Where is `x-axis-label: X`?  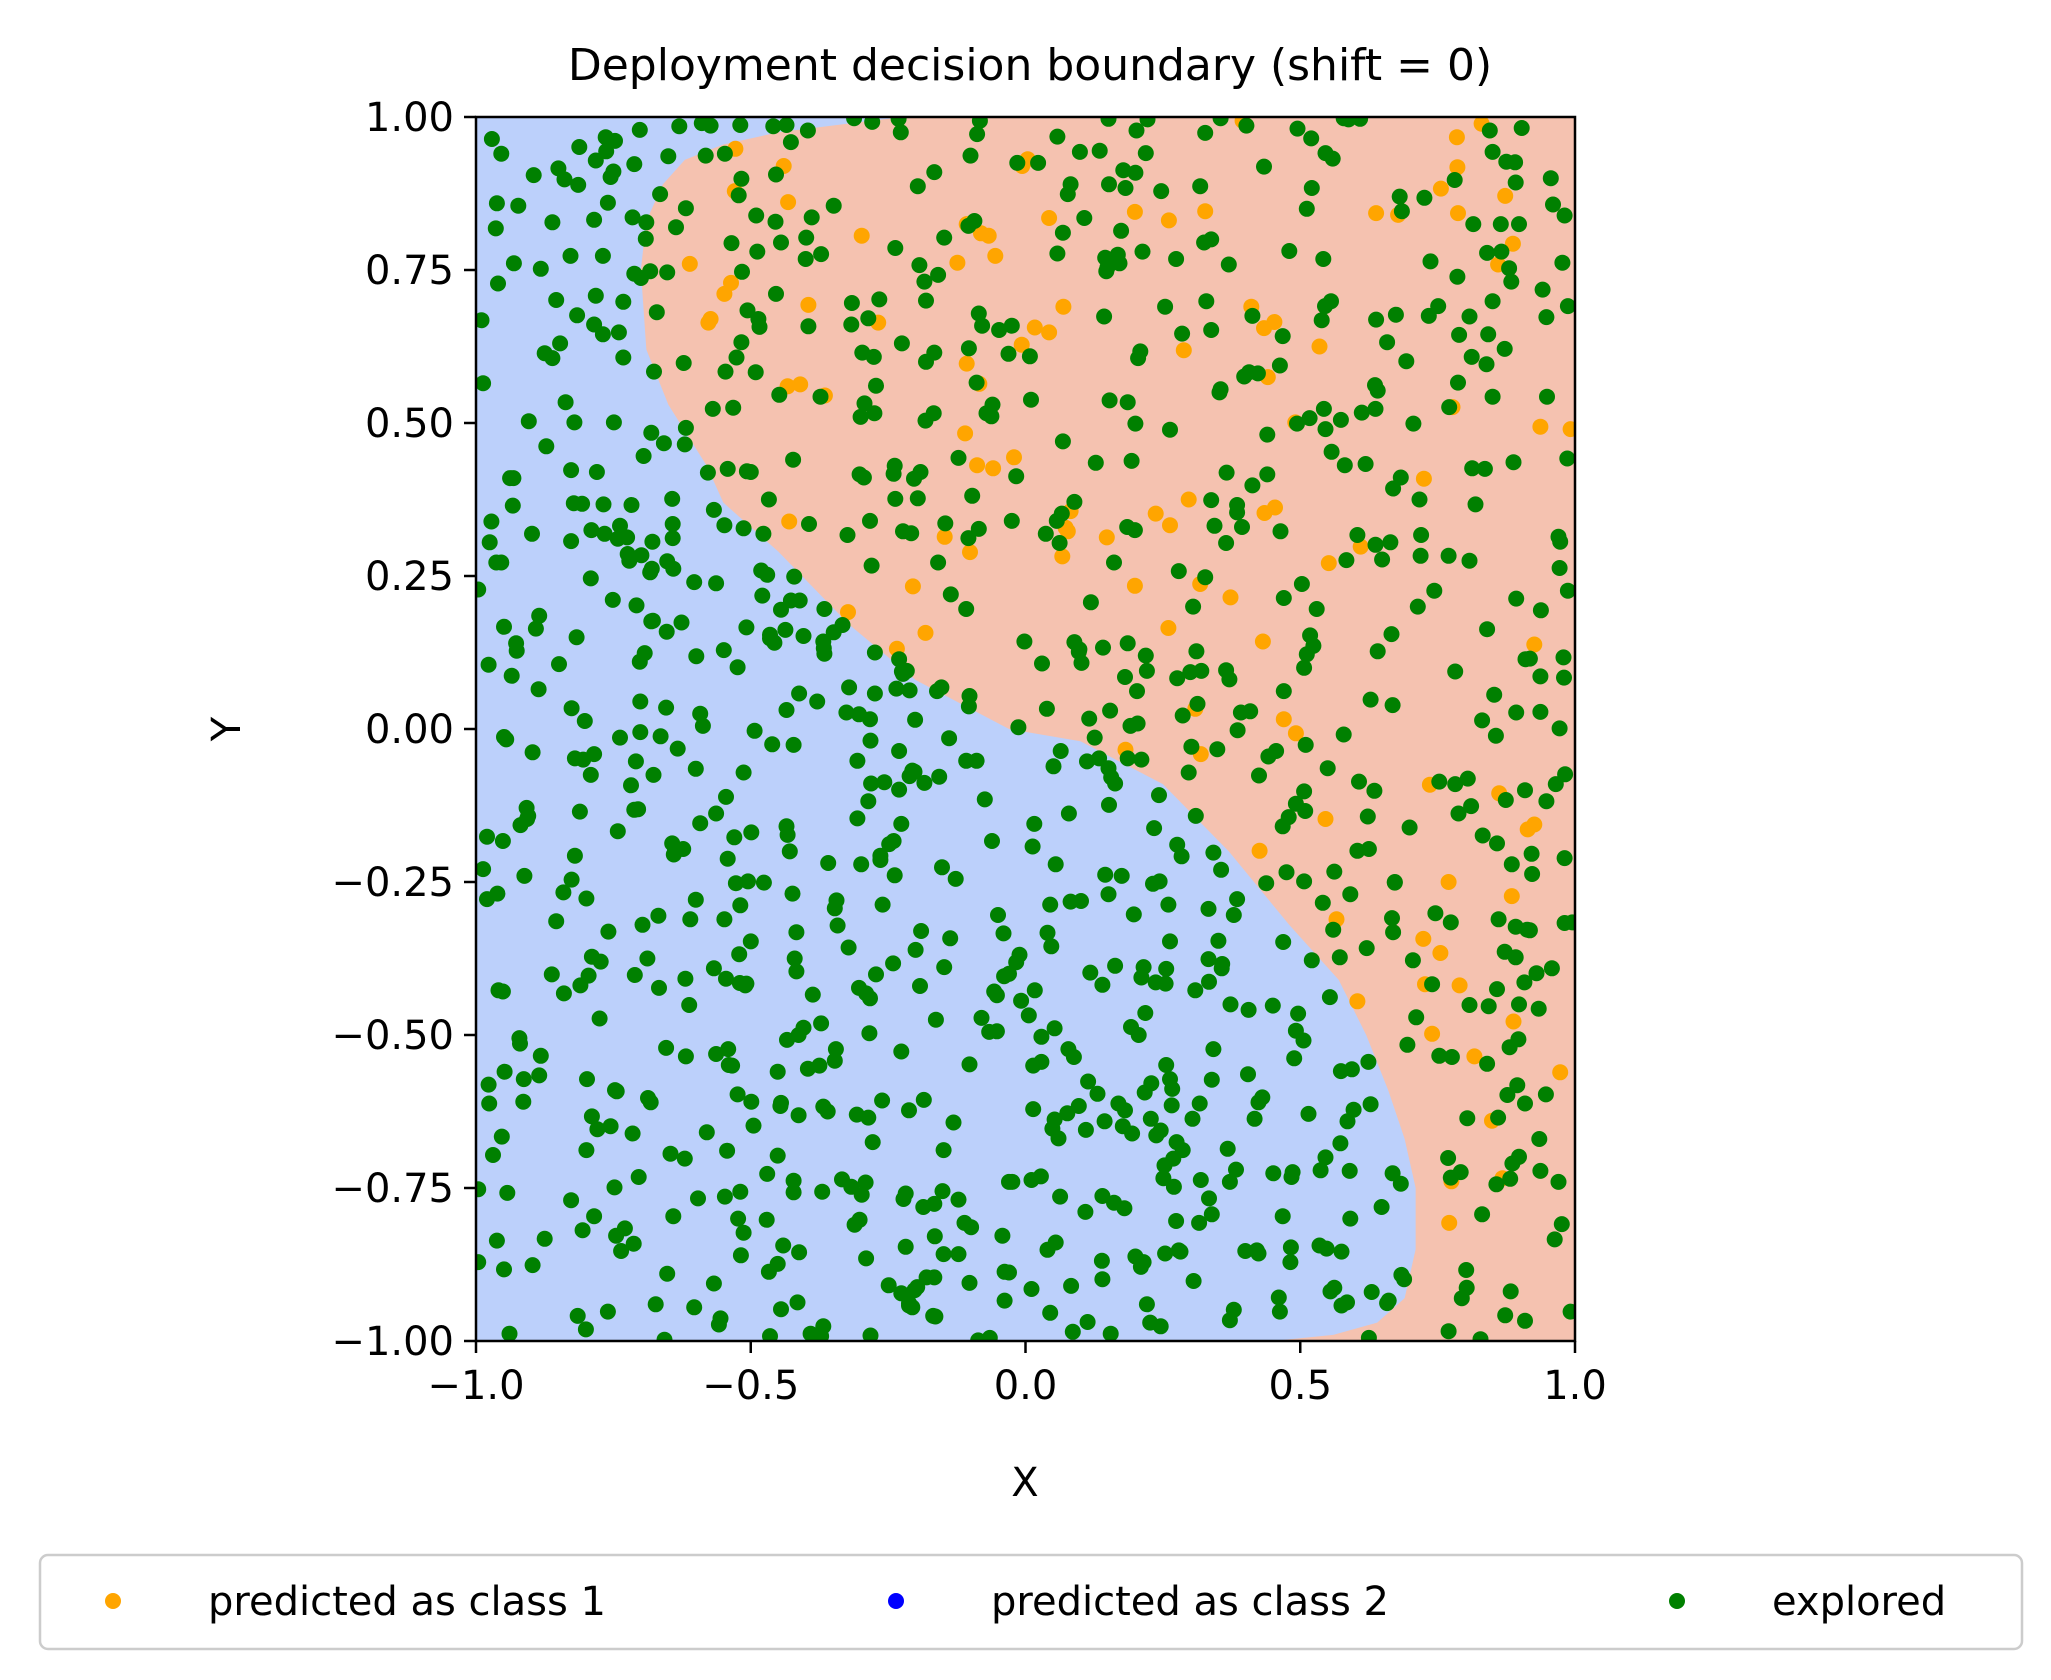
x-axis-label: X is located at coordinates (1024, 1483).